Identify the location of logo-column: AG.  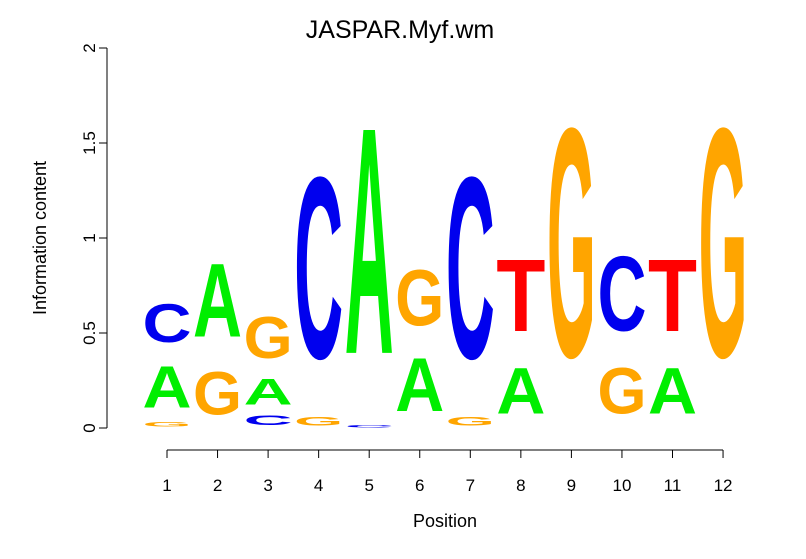
(419, 341).